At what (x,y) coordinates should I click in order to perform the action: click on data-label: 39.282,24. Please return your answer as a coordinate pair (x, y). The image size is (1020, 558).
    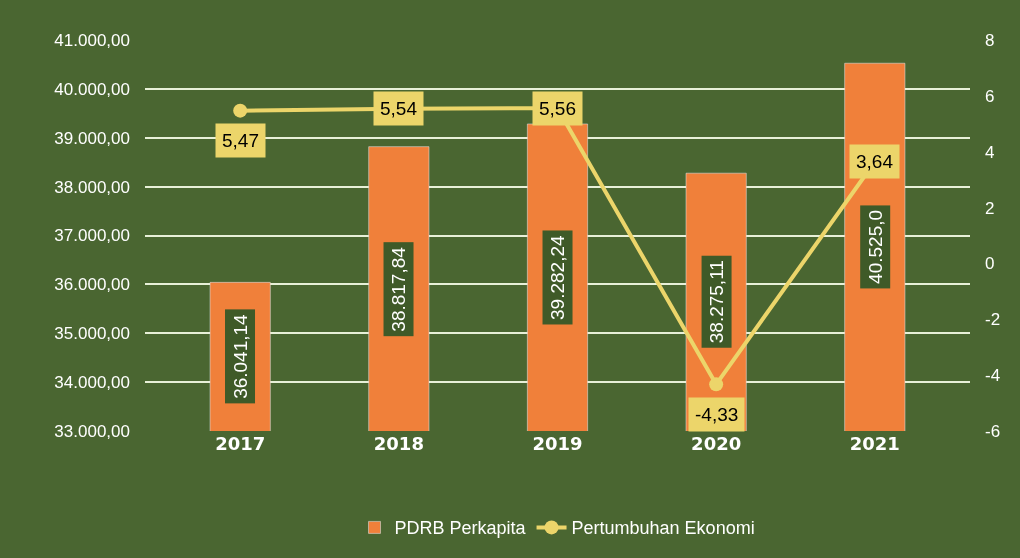
    Looking at the image, I should click on (558, 277).